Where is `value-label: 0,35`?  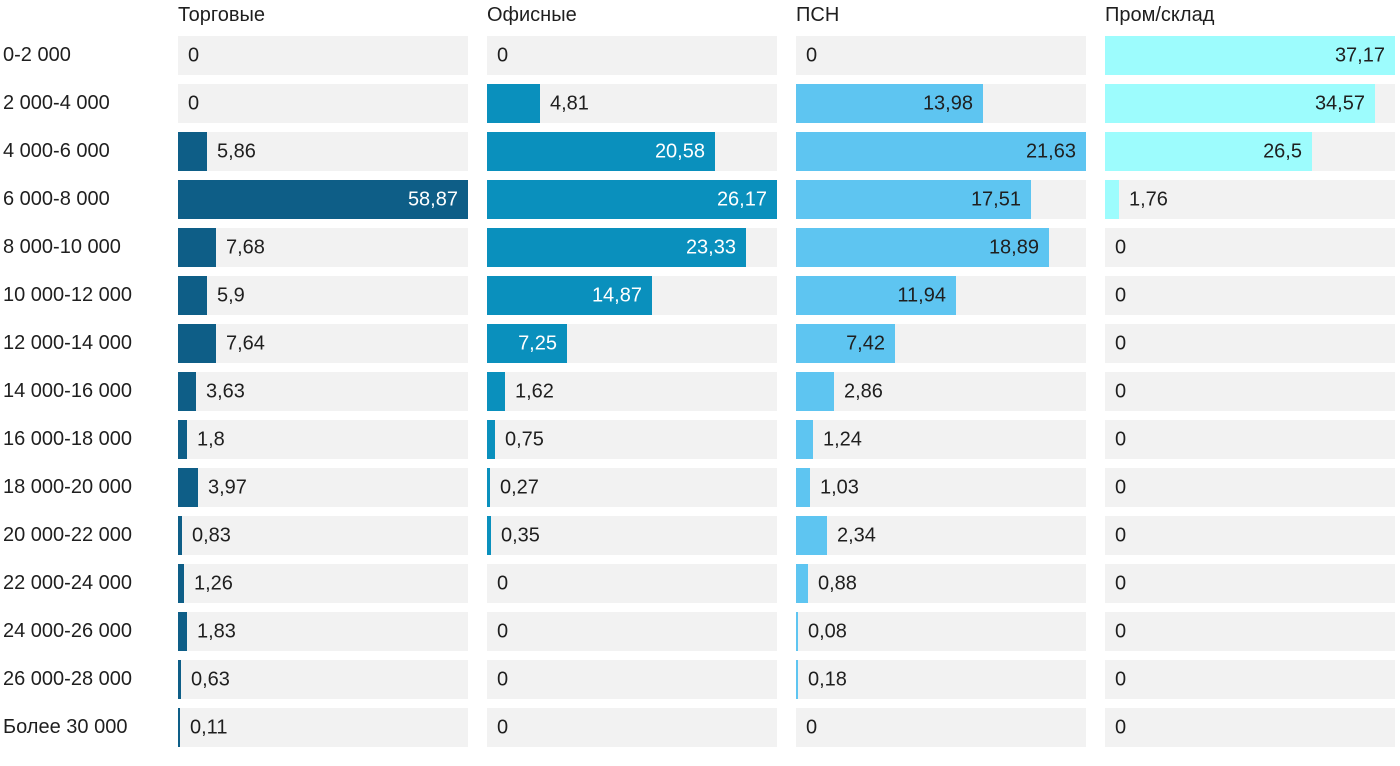
value-label: 0,35 is located at coordinates (520, 535).